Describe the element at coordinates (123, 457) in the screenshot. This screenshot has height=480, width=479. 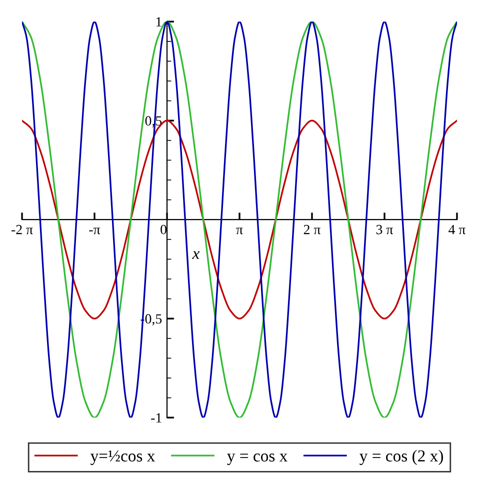
I see `legend-label: y=½cos x` at that location.